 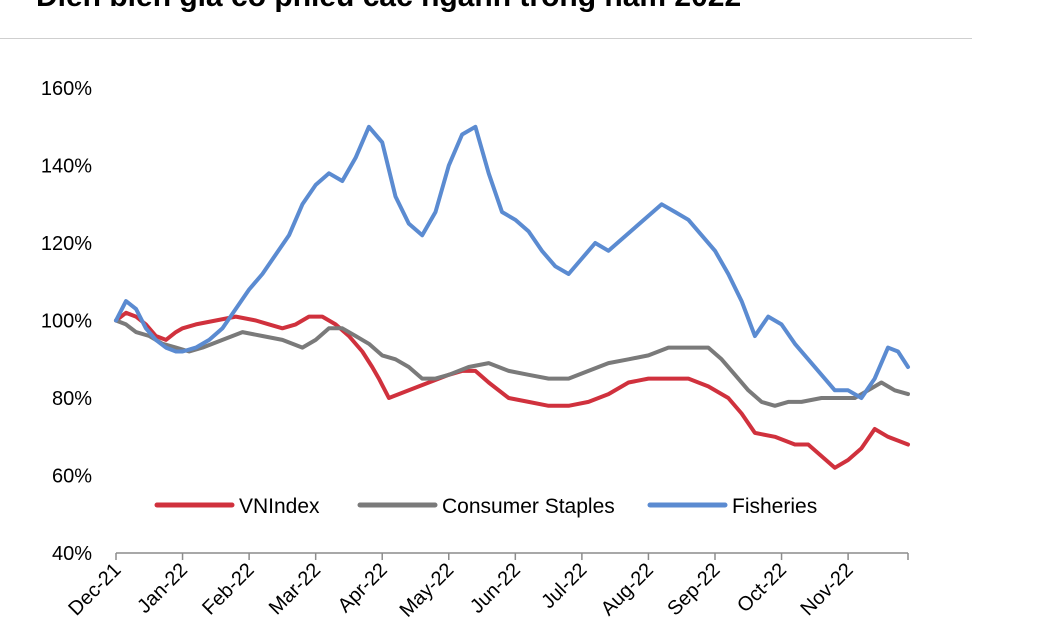 I want to click on y-tick-label: 100%, so click(x=66, y=322).